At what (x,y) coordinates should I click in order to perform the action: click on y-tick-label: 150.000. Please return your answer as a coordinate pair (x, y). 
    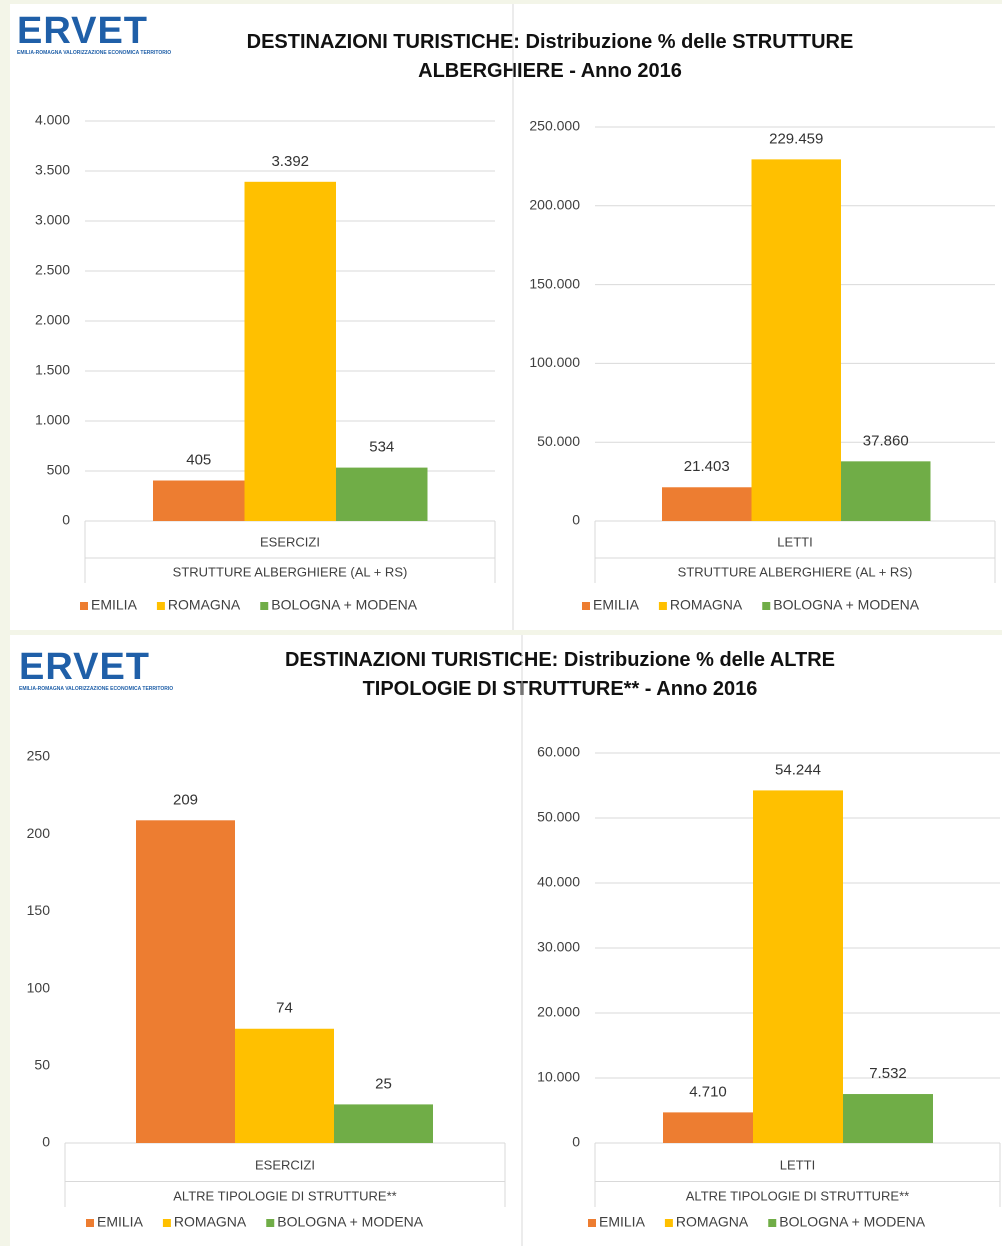
    Looking at the image, I should click on (554, 283).